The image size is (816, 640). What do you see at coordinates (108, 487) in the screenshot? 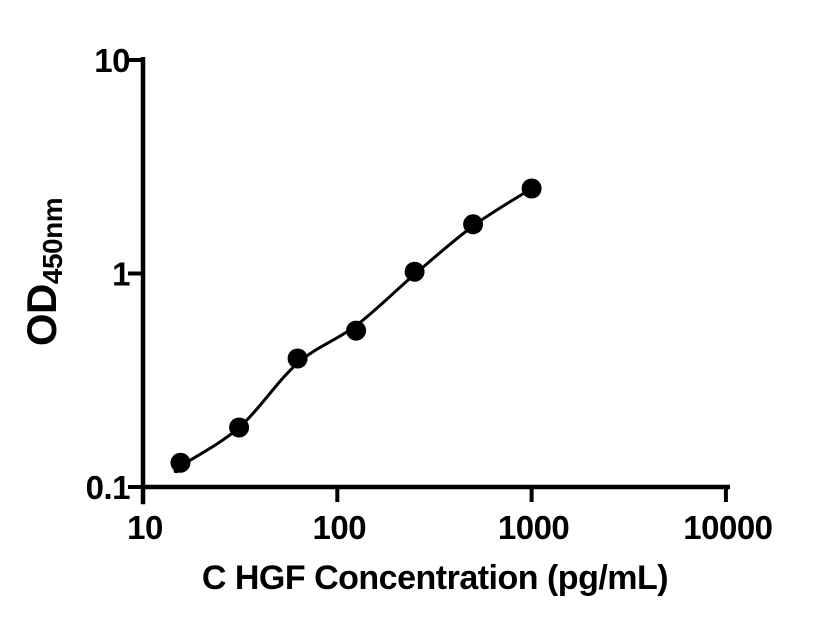
I see `y-tick-label: 0.1` at bounding box center [108, 487].